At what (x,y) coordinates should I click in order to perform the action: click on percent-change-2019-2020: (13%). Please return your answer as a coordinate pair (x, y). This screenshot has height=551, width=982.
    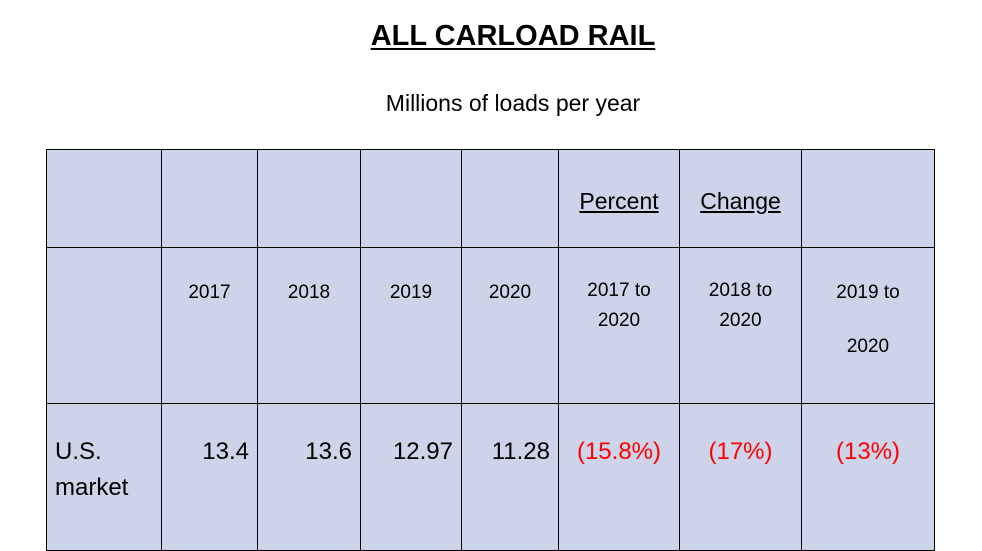
    Looking at the image, I should click on (868, 477).